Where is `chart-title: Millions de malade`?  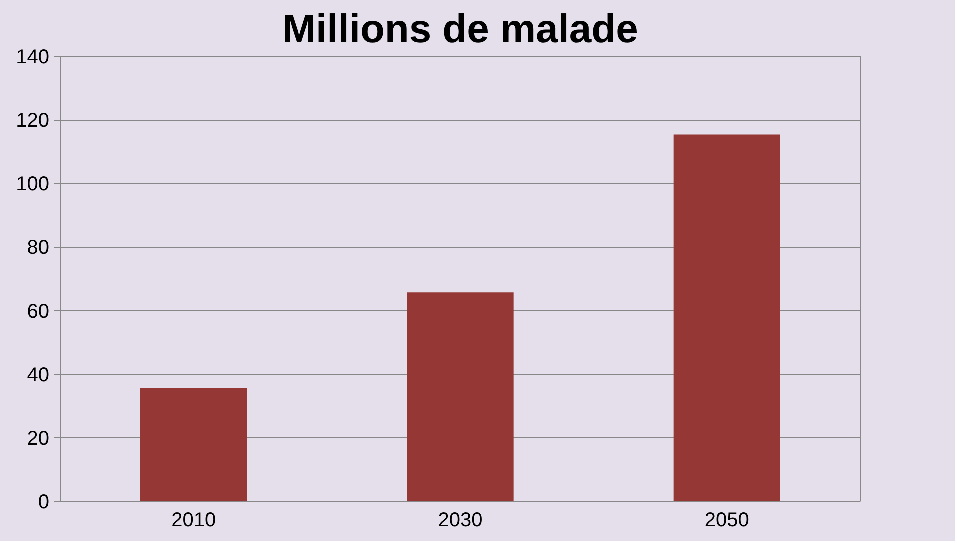
chart-title: Millions de malade is located at coordinates (460, 30).